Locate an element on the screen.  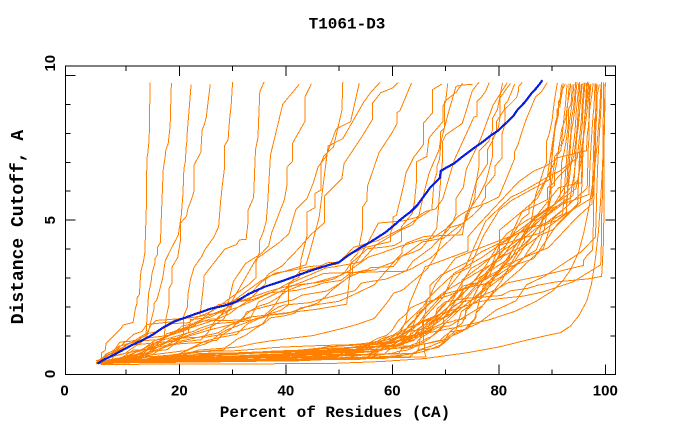
y-tick-label-0: 0 is located at coordinates (50, 374).